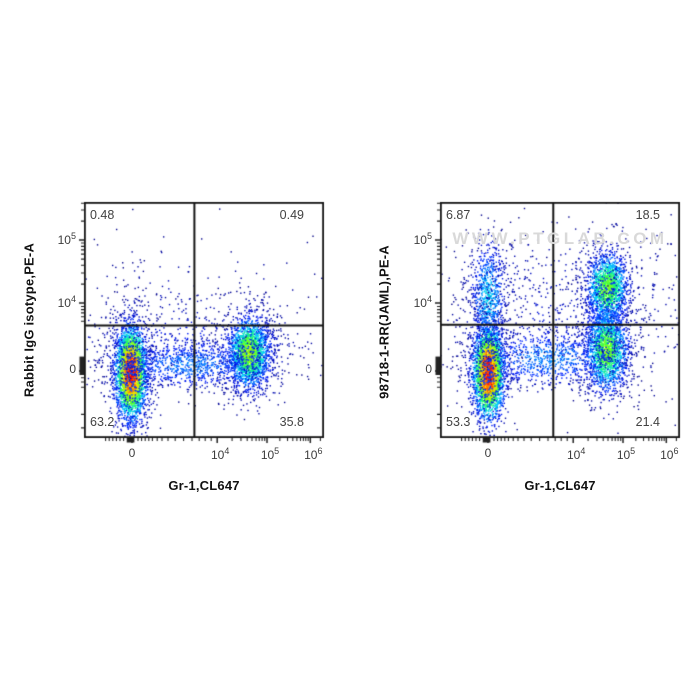 The image size is (700, 700). I want to click on quadrant-stat-top-right: 18.5, so click(647, 215).